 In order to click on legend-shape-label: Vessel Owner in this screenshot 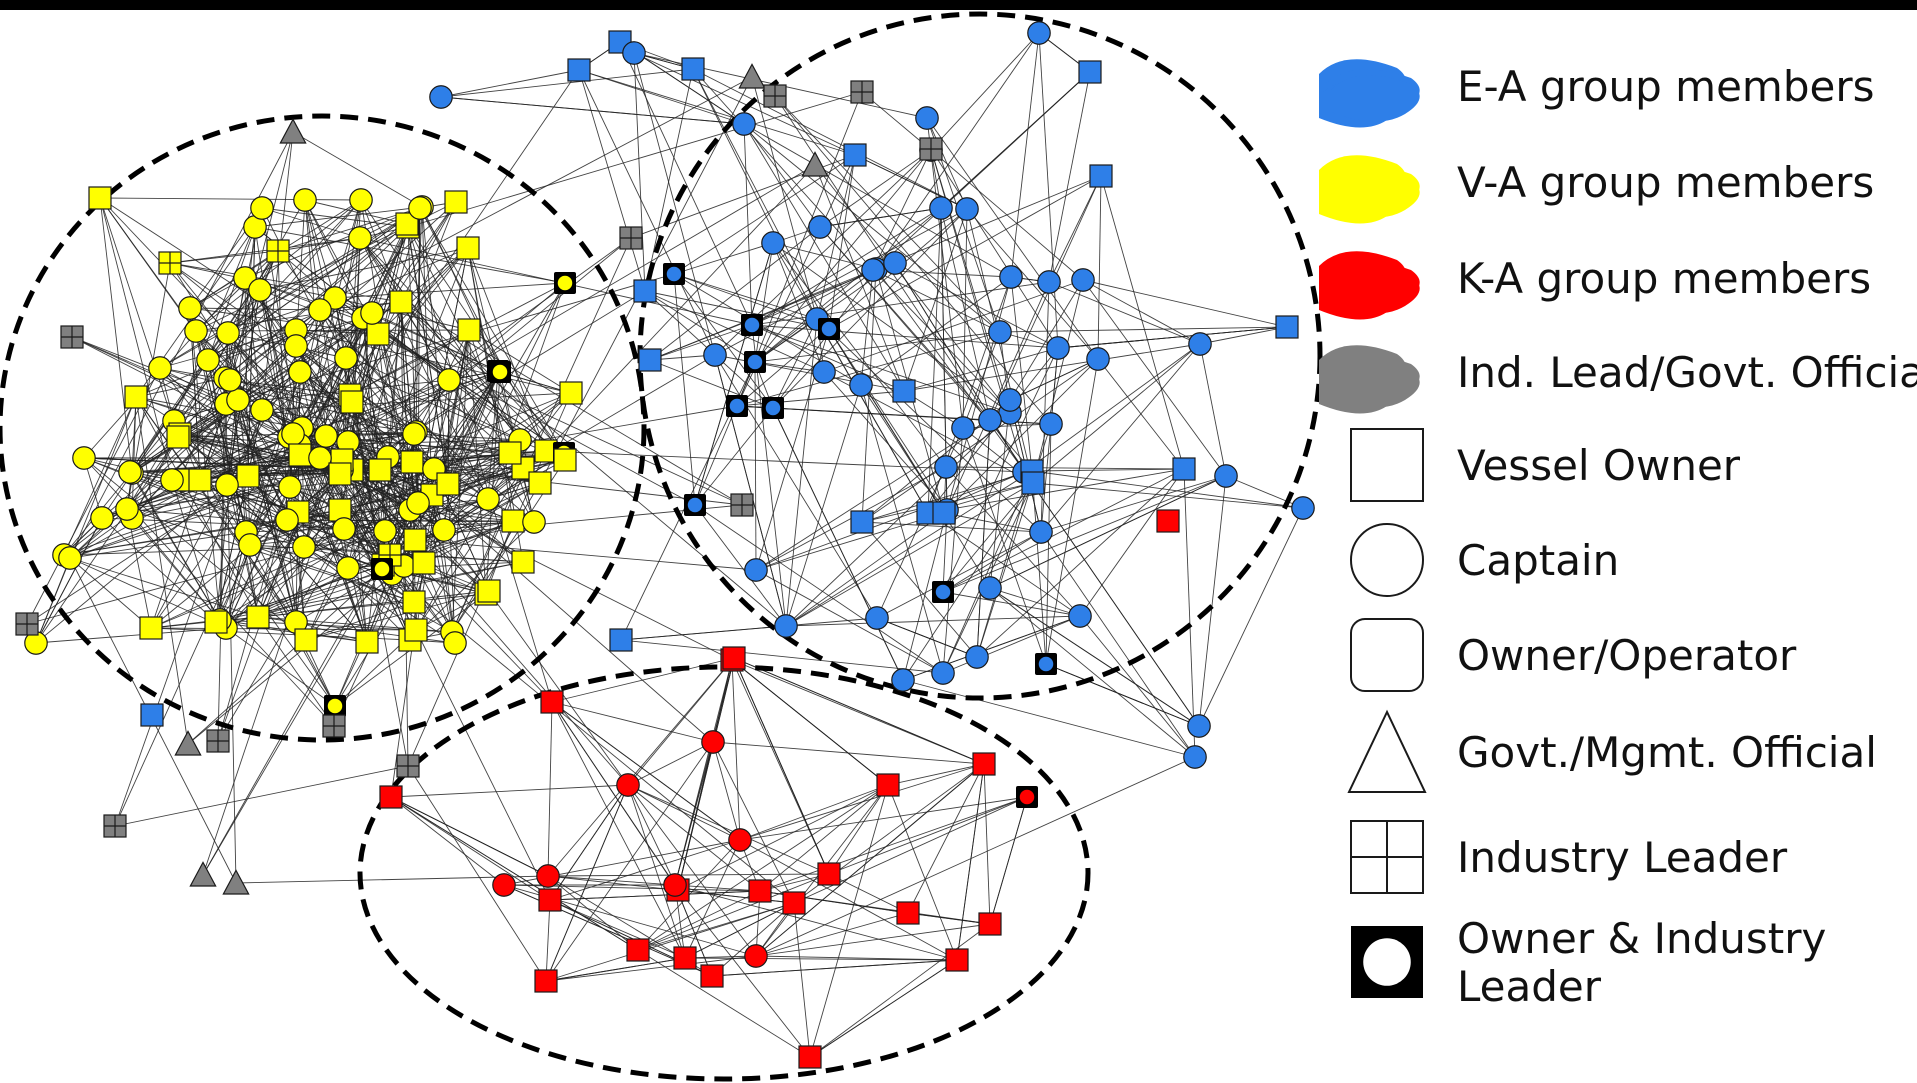, I will do `click(1599, 465)`.